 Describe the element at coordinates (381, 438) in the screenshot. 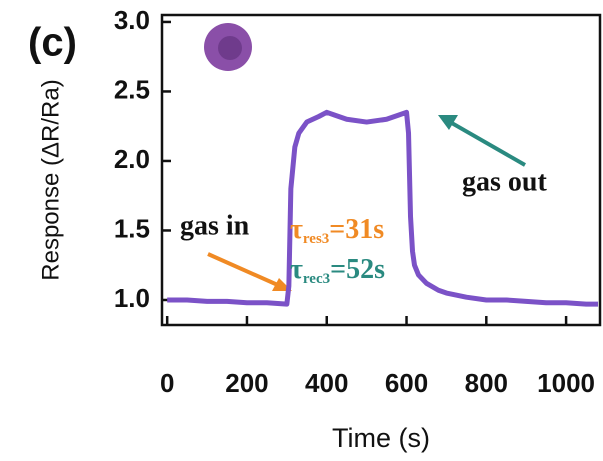

I see `x-axis-label: Time (s)` at that location.